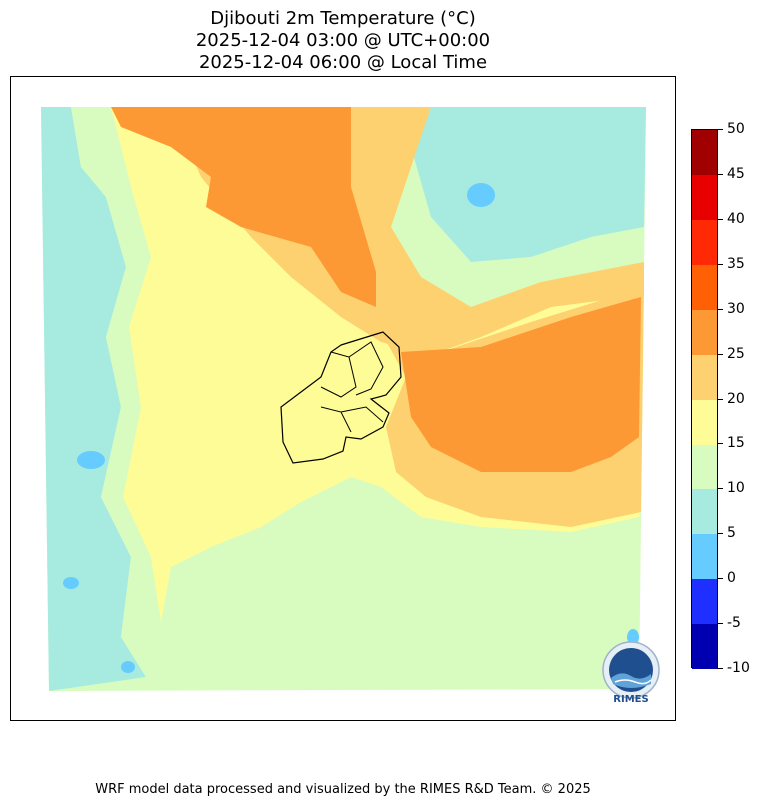 This screenshot has width=760, height=808. Describe the element at coordinates (116, 392) in the screenshot. I see `zone-15-20-west` at that location.